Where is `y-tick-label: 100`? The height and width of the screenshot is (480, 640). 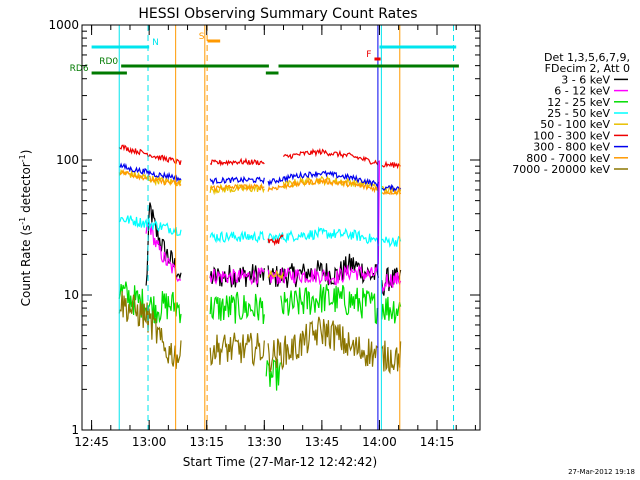 y-tick-label: 100 is located at coordinates (67, 160).